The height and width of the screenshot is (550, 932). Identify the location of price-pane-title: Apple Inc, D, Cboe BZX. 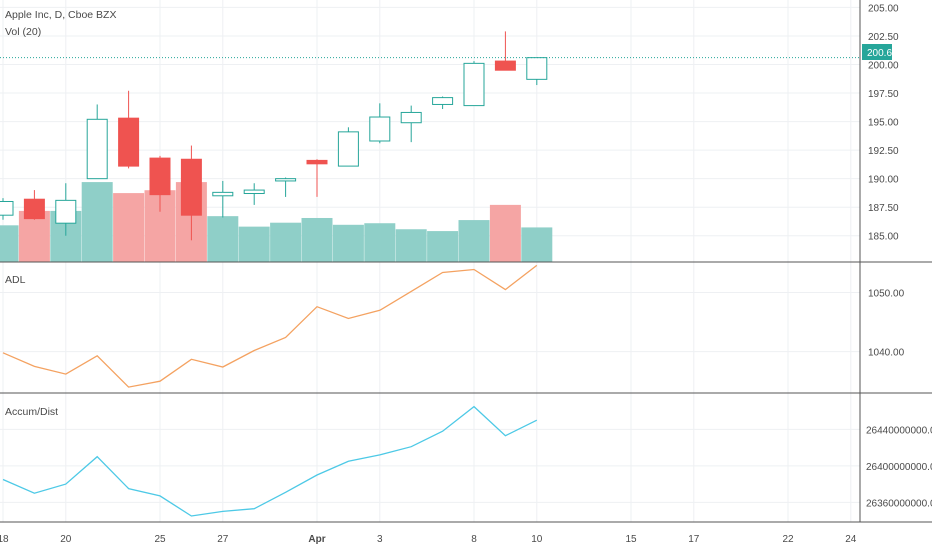
(60, 15).